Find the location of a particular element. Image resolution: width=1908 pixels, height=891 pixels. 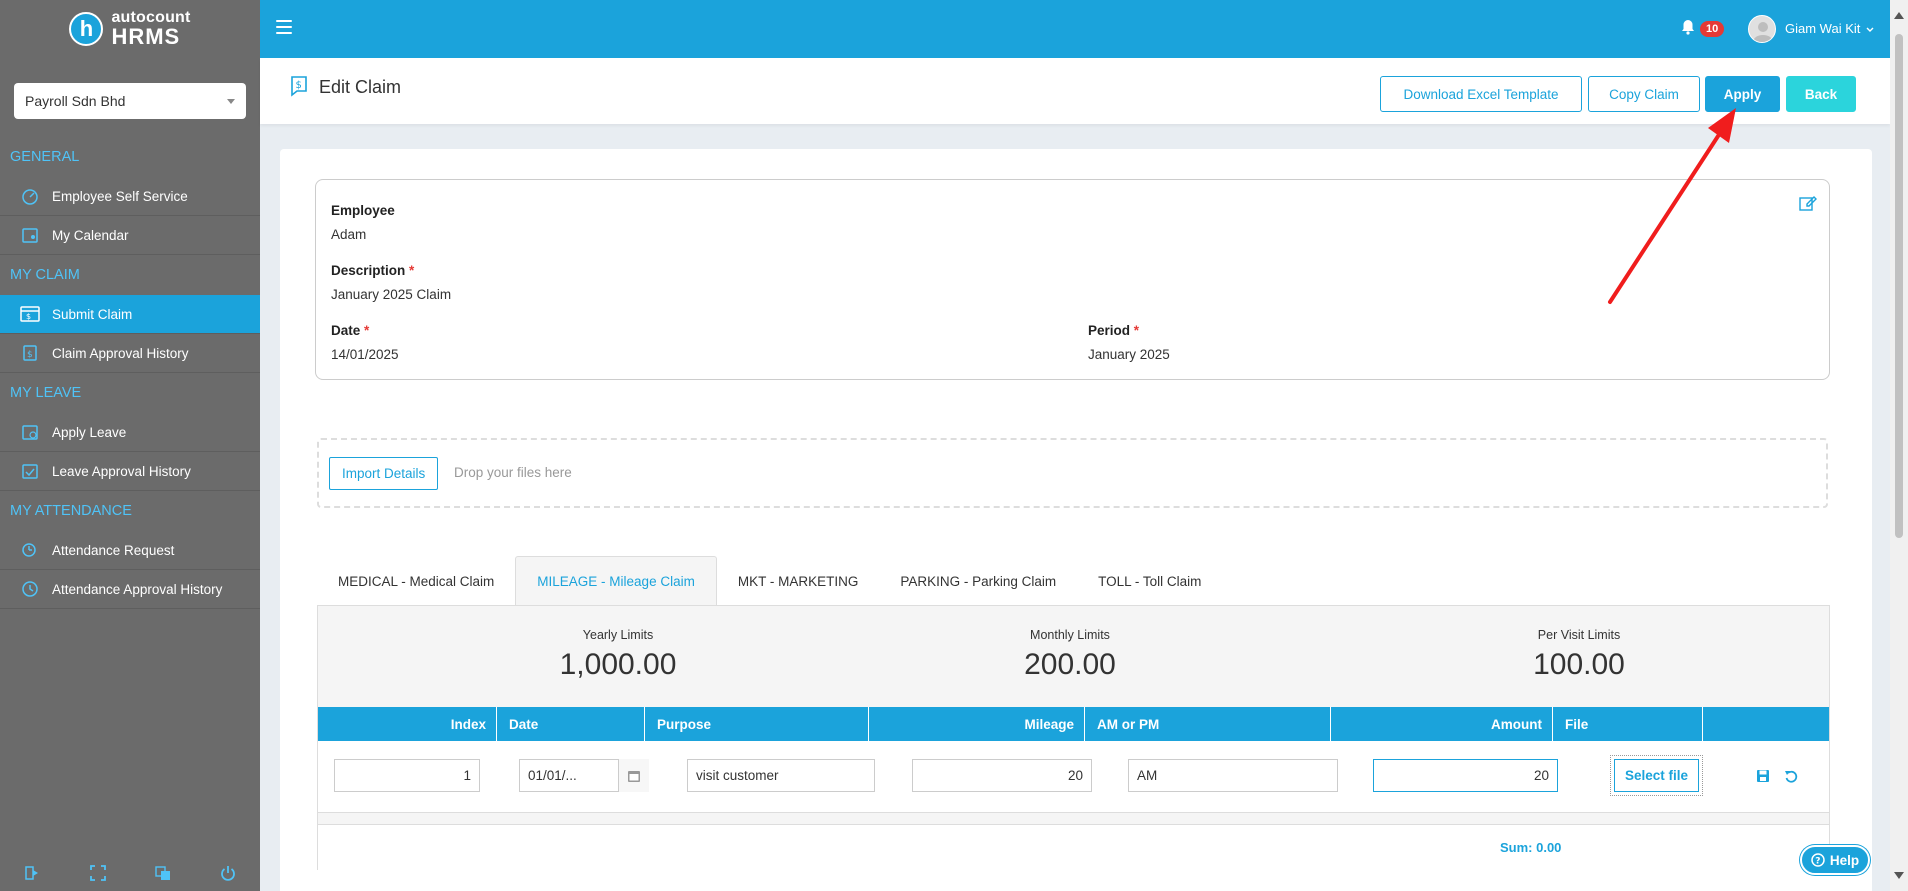

help-button: ? Help is located at coordinates (1835, 860).